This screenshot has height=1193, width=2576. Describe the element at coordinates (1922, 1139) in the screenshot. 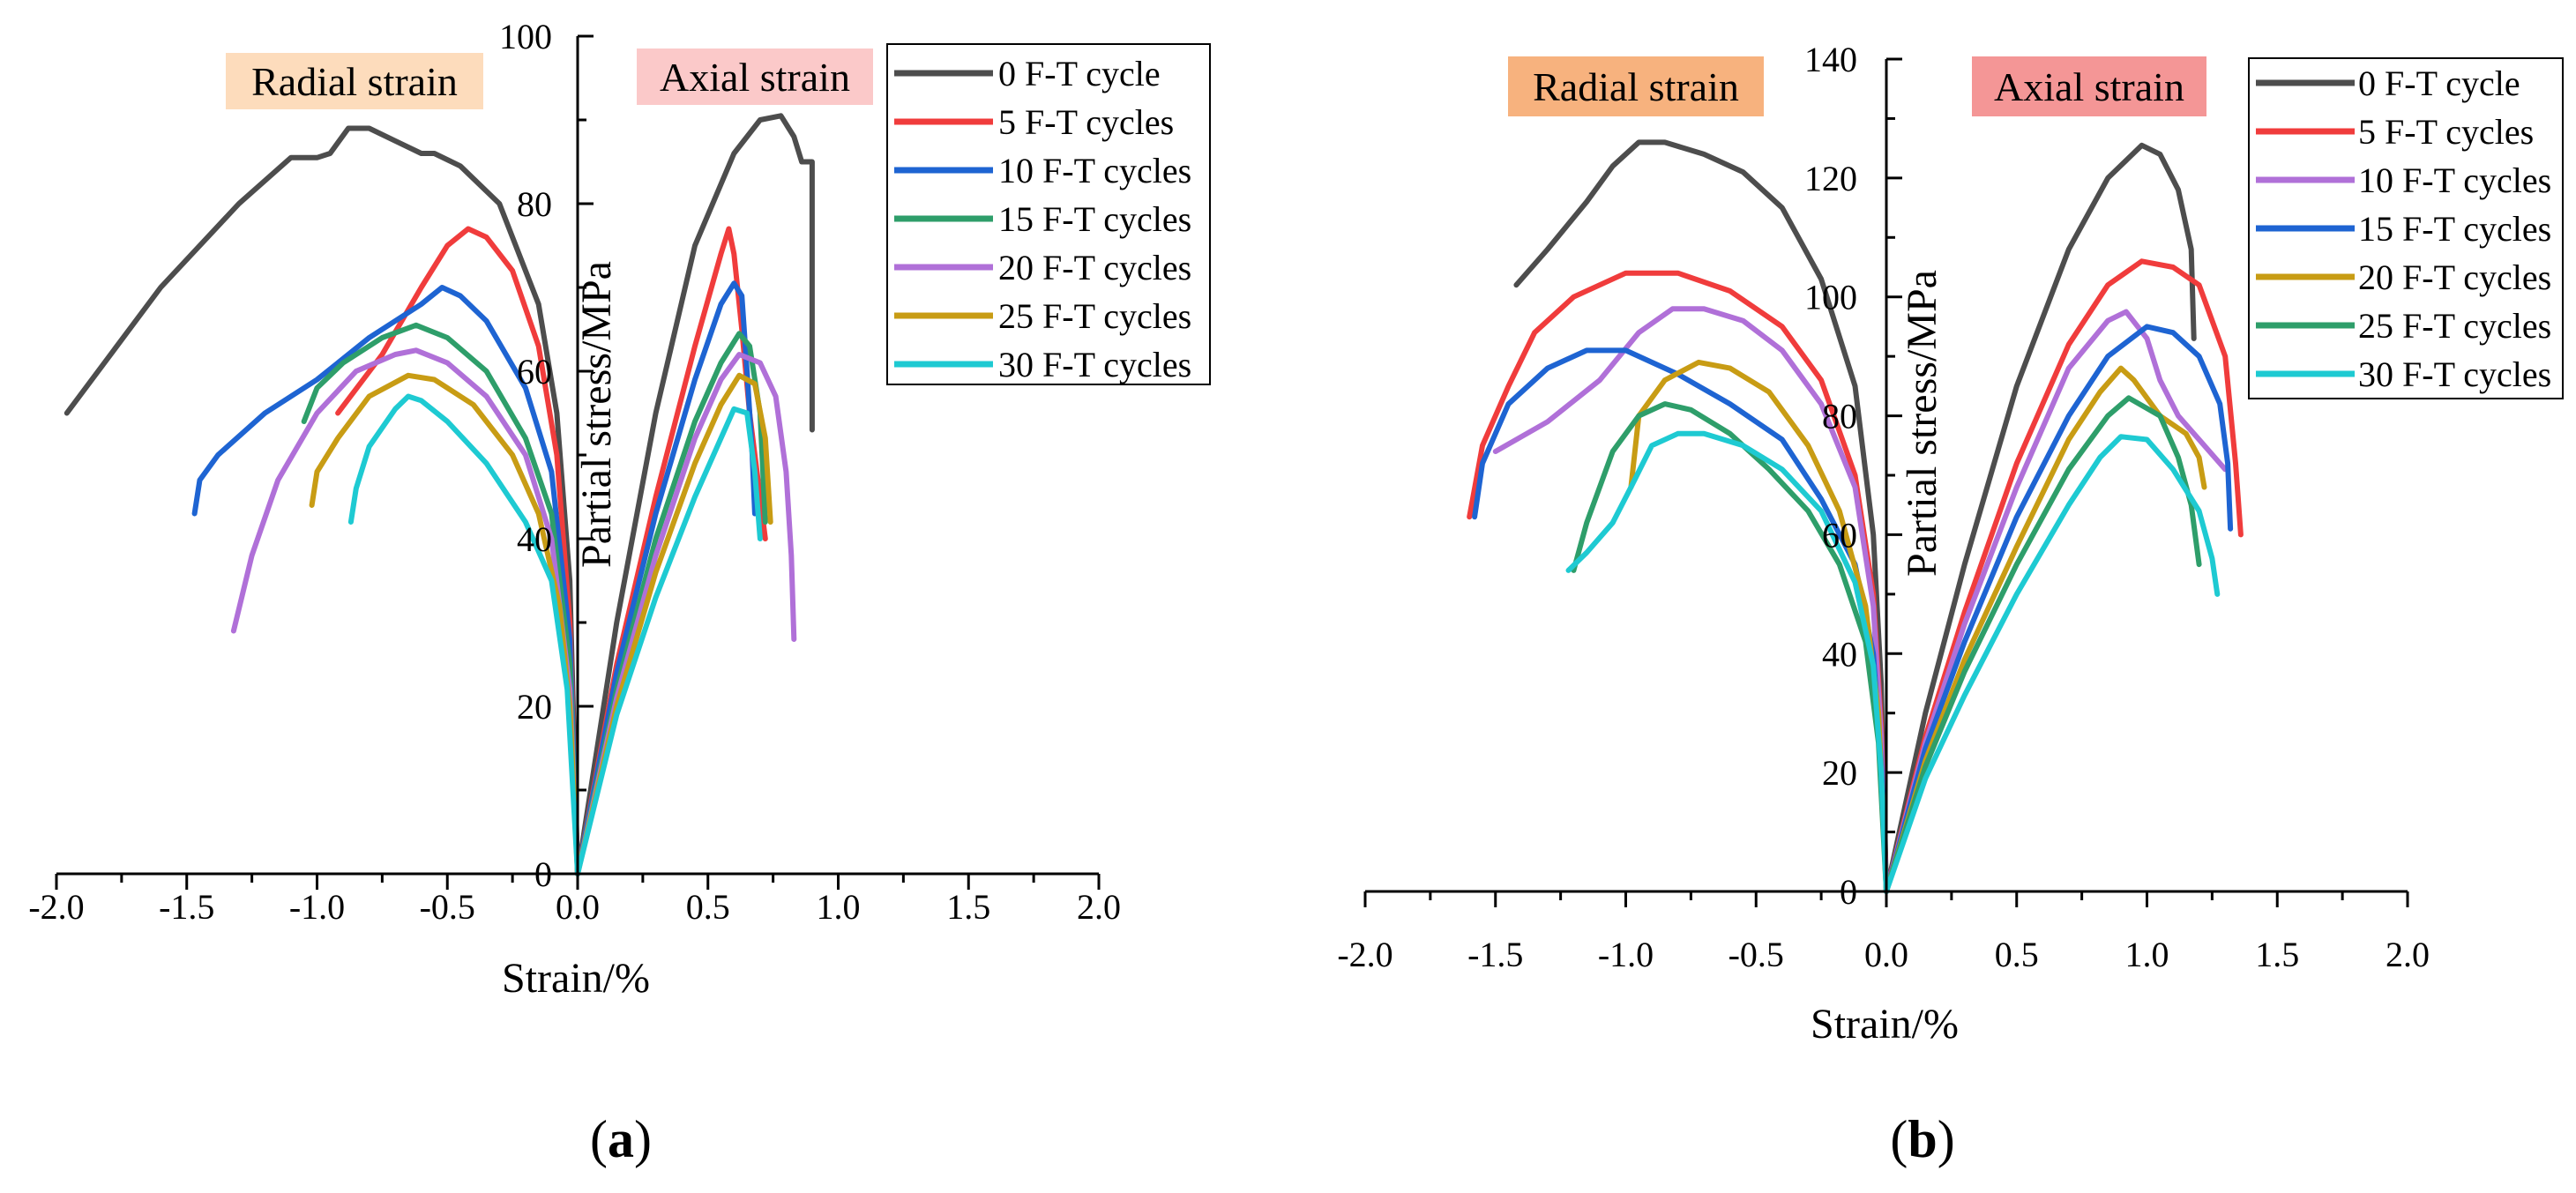

I see `panel-label: (b)` at that location.